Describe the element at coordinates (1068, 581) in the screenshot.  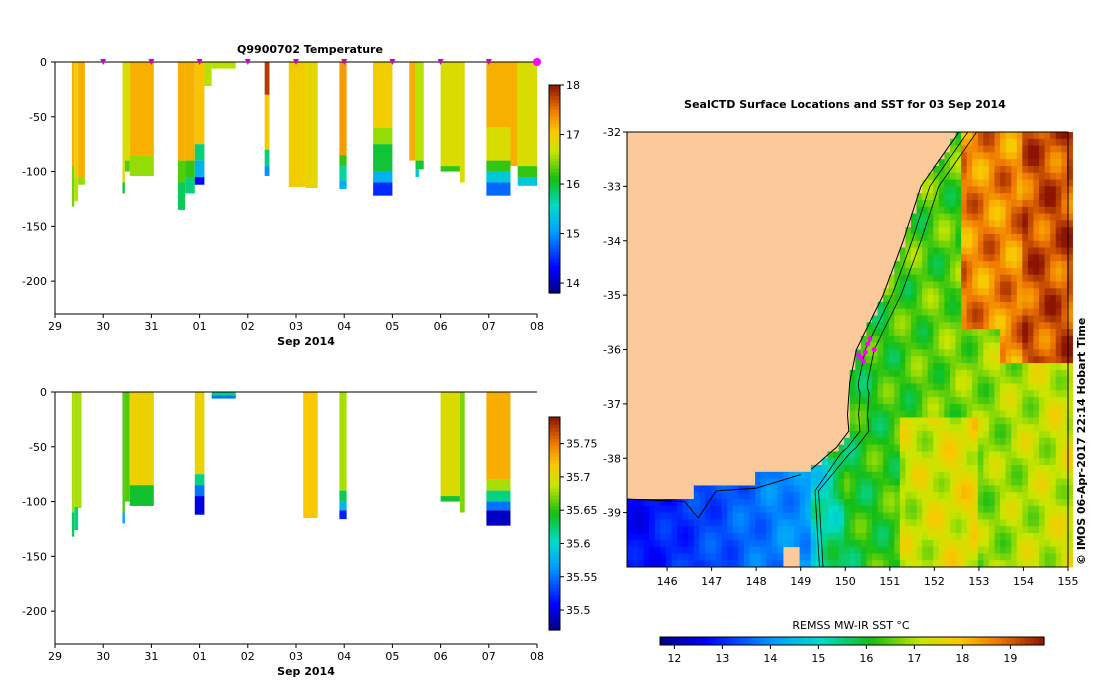
I see `lon-tick-label: 155` at that location.